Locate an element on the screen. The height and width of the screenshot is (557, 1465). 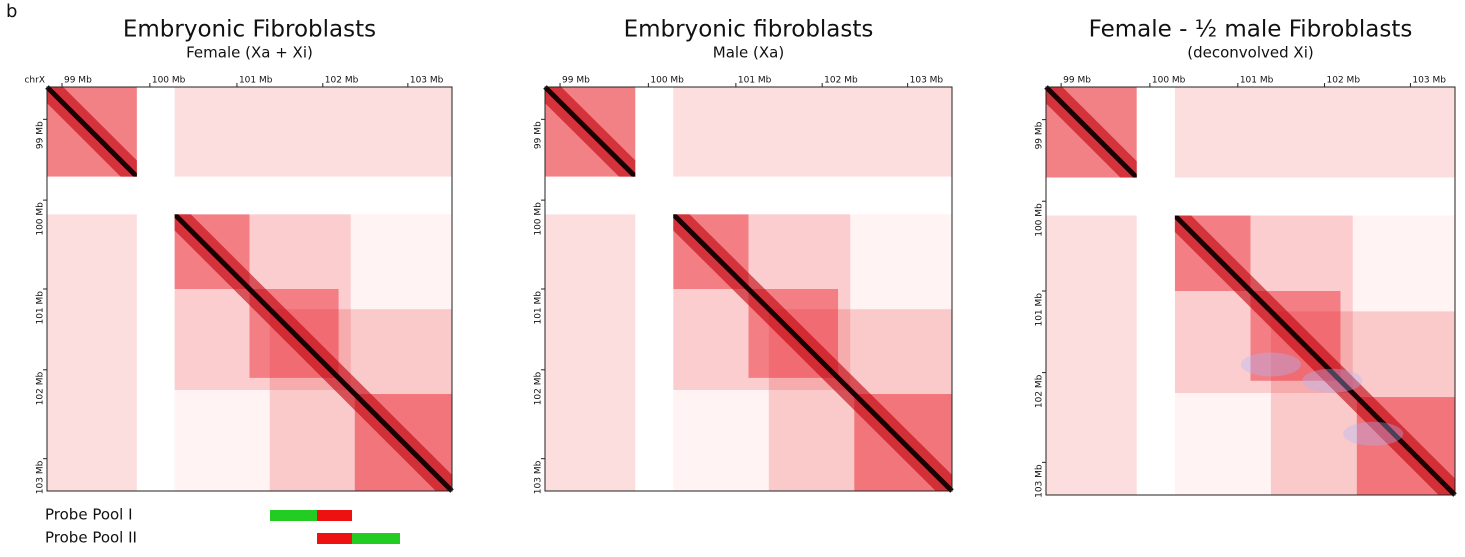
panel-subtitle: (deconvolved Xi) is located at coordinates (1250, 53).